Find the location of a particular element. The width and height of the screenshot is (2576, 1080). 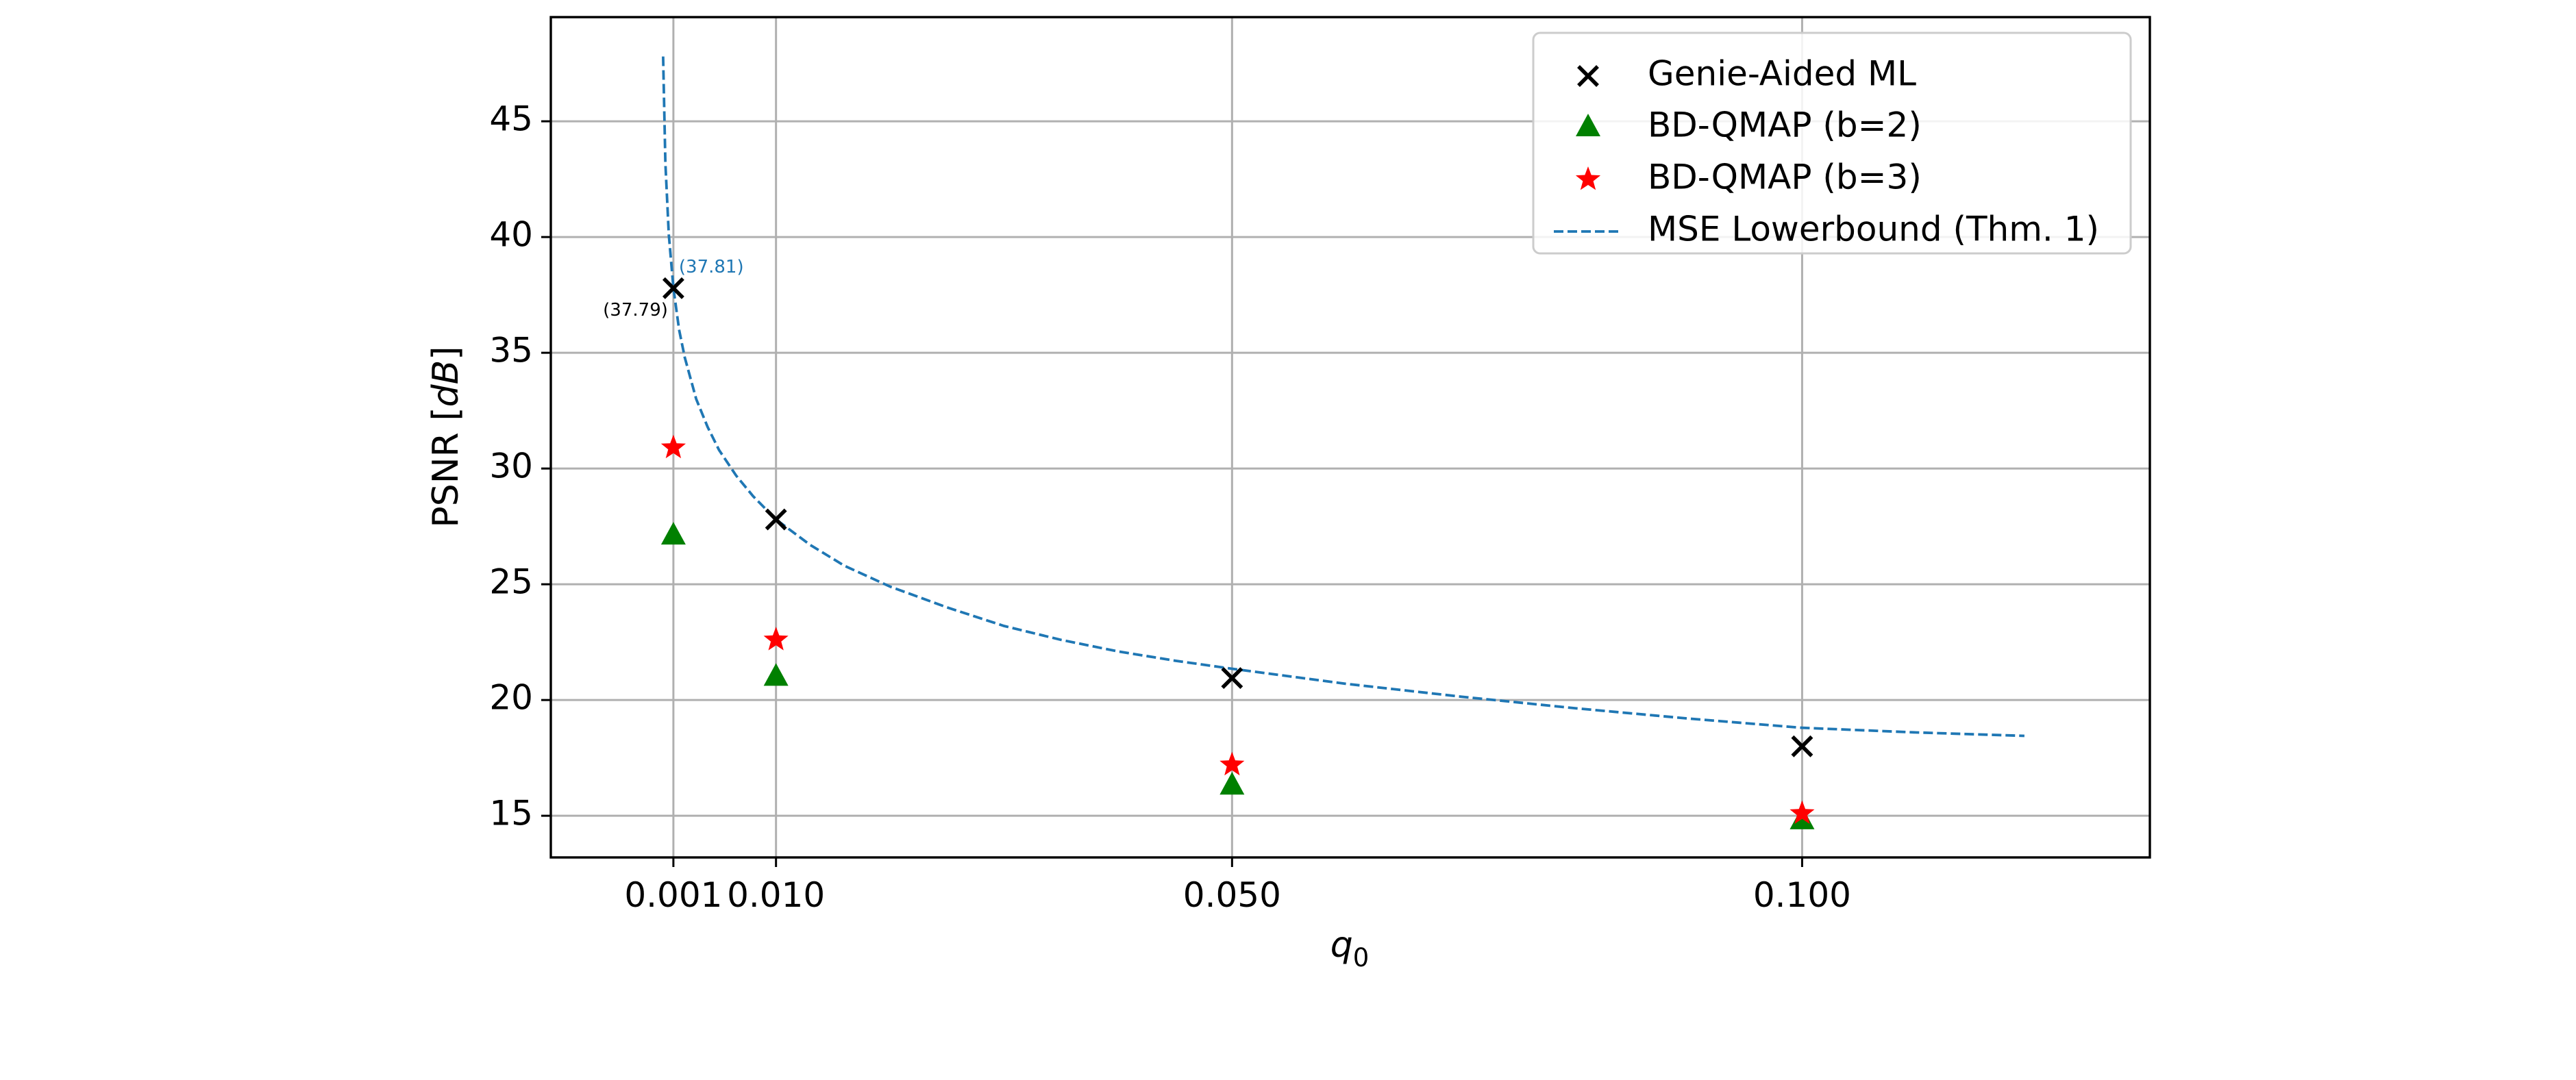

y-axis-label: PSNR [dB] is located at coordinates (446, 436).